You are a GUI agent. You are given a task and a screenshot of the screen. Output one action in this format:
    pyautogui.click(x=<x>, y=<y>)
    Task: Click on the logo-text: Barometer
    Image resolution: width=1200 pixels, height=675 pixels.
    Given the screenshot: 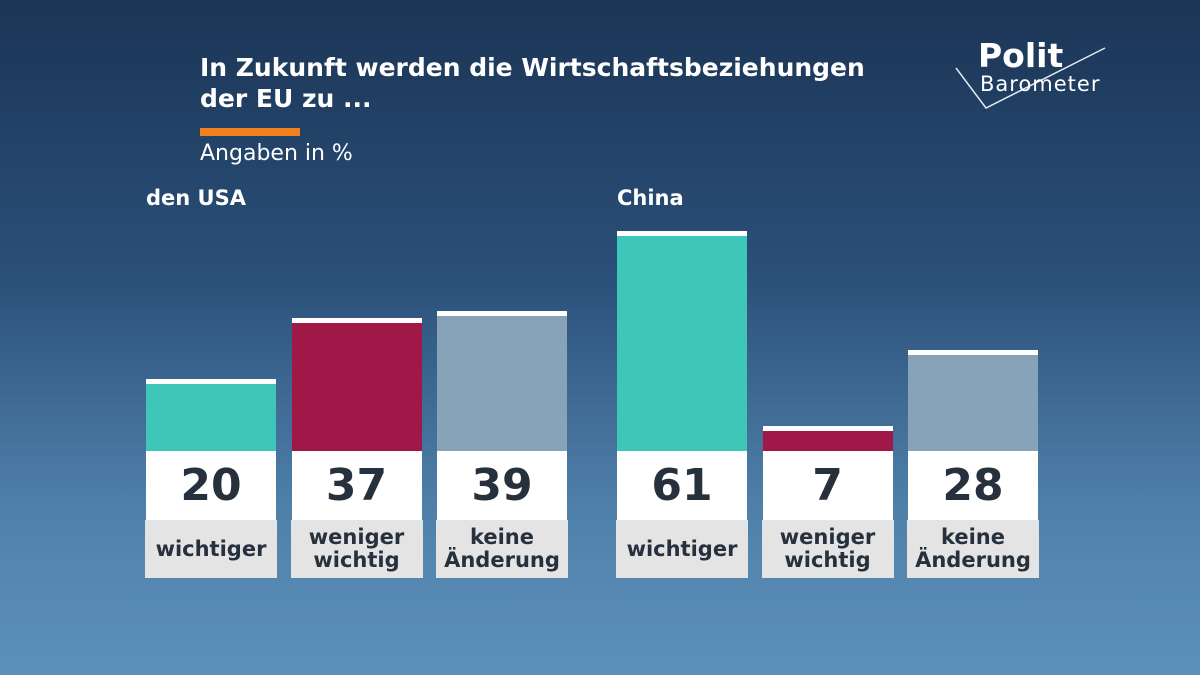 What is the action you would take?
    pyautogui.click(x=1040, y=84)
    